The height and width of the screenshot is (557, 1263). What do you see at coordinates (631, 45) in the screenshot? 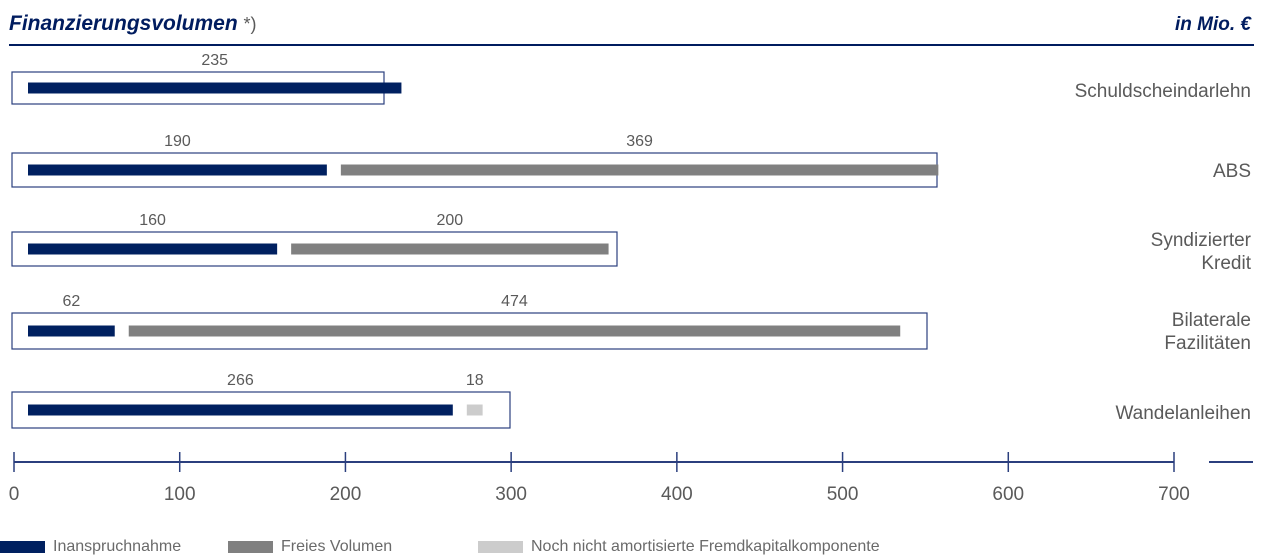
I see `title-rule` at bounding box center [631, 45].